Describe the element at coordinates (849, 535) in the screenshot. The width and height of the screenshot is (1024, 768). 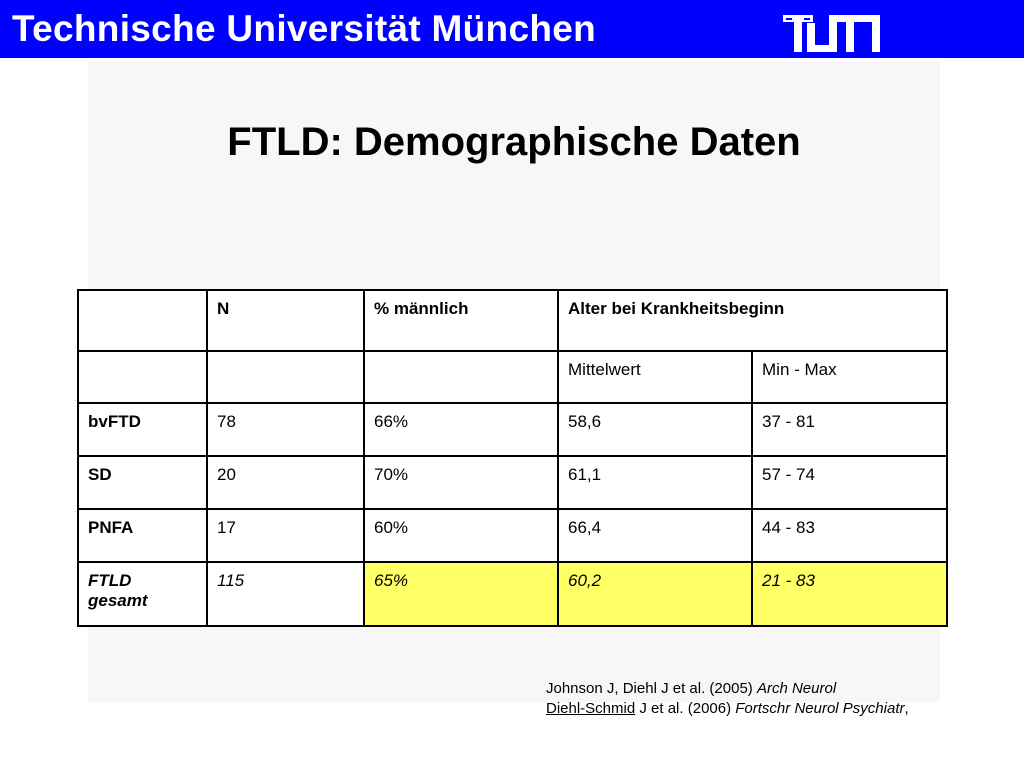
I see `cell-range: 44 - 83` at that location.